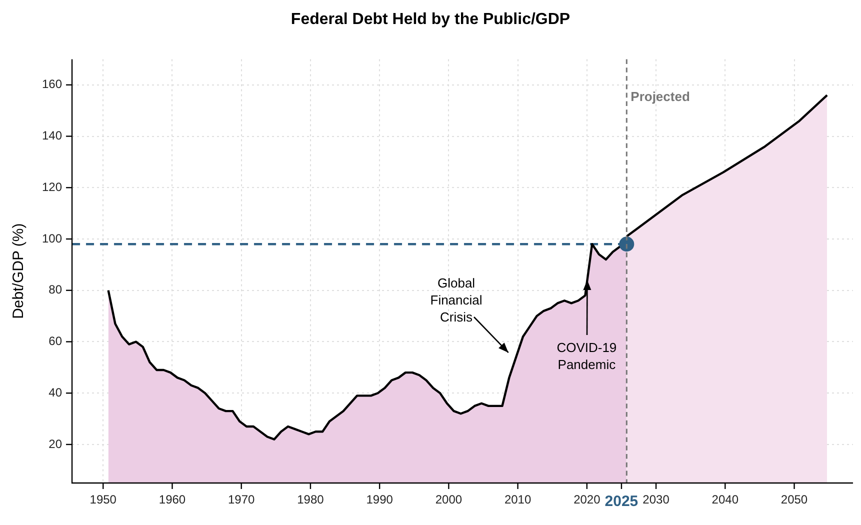 This screenshot has width=861, height=525. Describe the element at coordinates (448, 499) in the screenshot. I see `x-tick-label: 2000` at that location.